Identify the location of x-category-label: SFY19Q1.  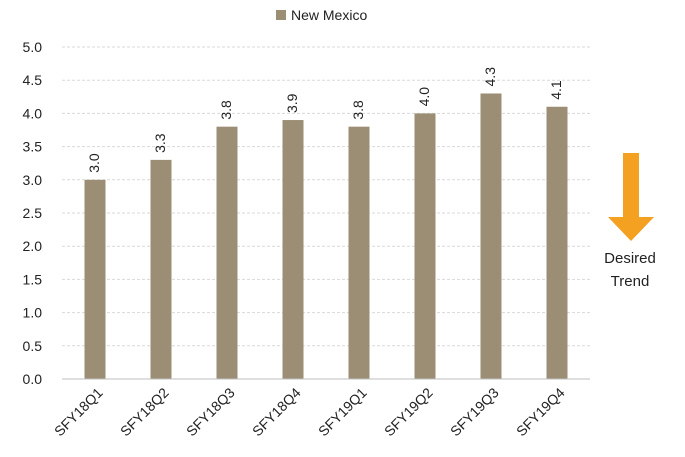
(342, 411).